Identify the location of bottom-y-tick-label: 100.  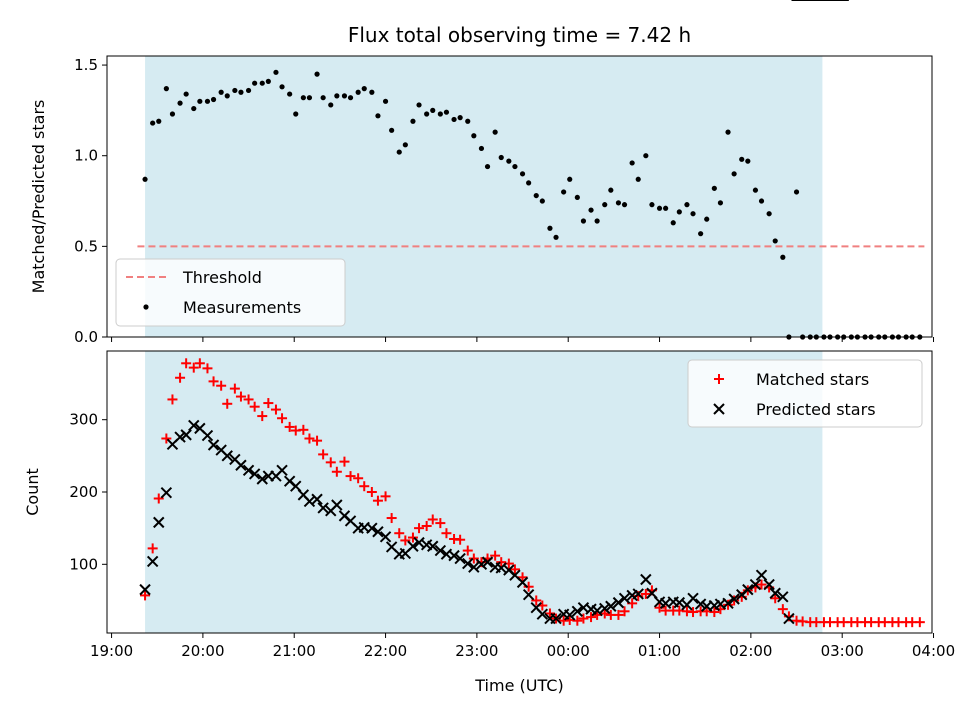
(83, 564).